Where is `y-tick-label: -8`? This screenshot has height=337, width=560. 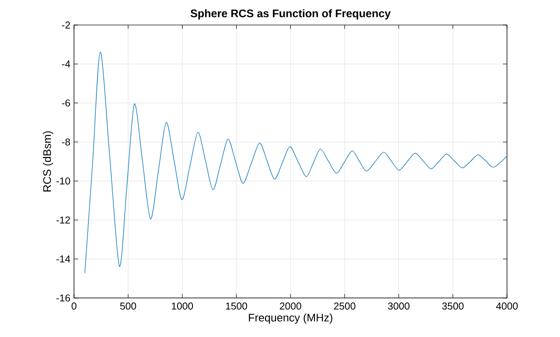 y-tick-label: -8 is located at coordinates (66, 142).